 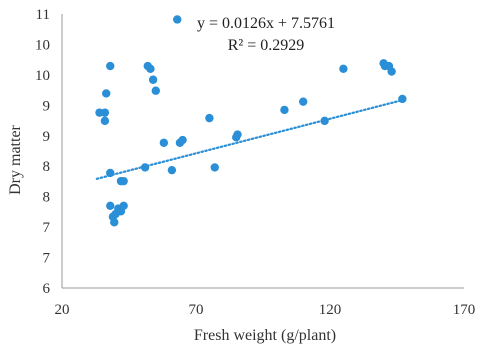 I want to click on x-axis-title: Fresh weight (g/plant), so click(x=265, y=335).